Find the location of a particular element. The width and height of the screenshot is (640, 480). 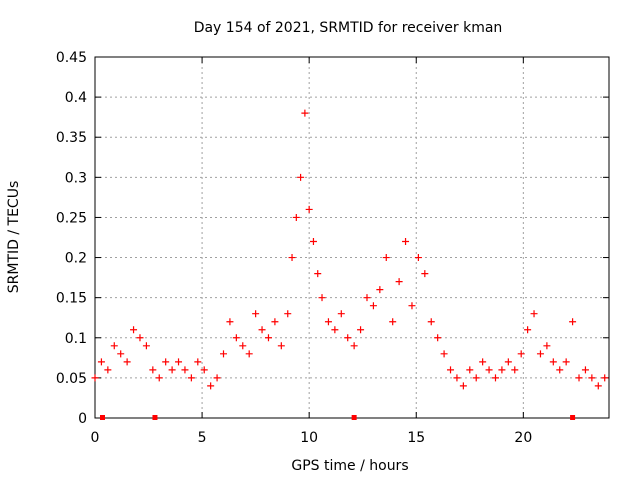

x-tick-label: 10 is located at coordinates (309, 438).